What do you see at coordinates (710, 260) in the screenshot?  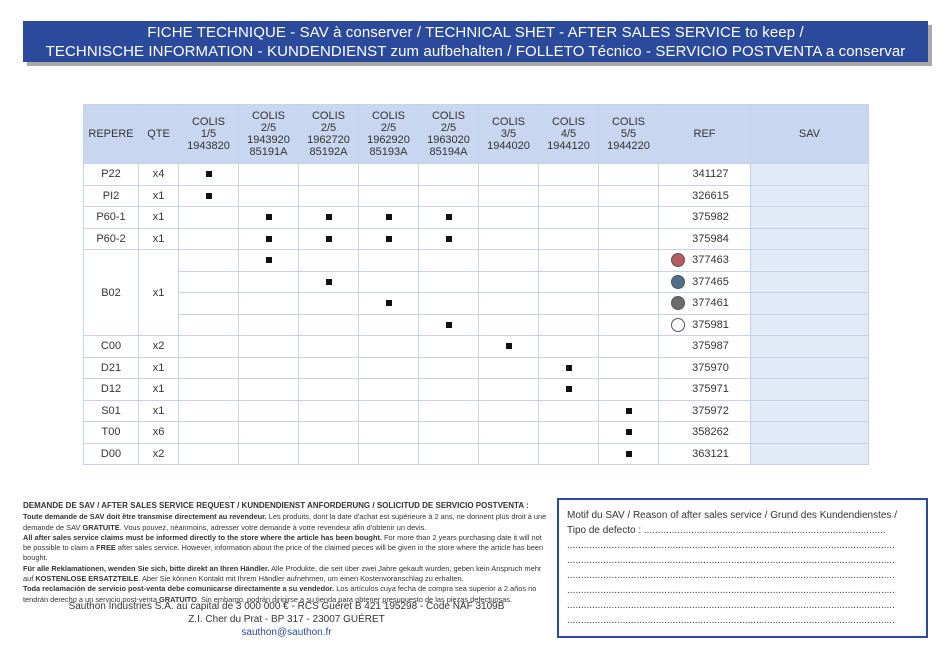 I see `ref-number: 377463` at bounding box center [710, 260].